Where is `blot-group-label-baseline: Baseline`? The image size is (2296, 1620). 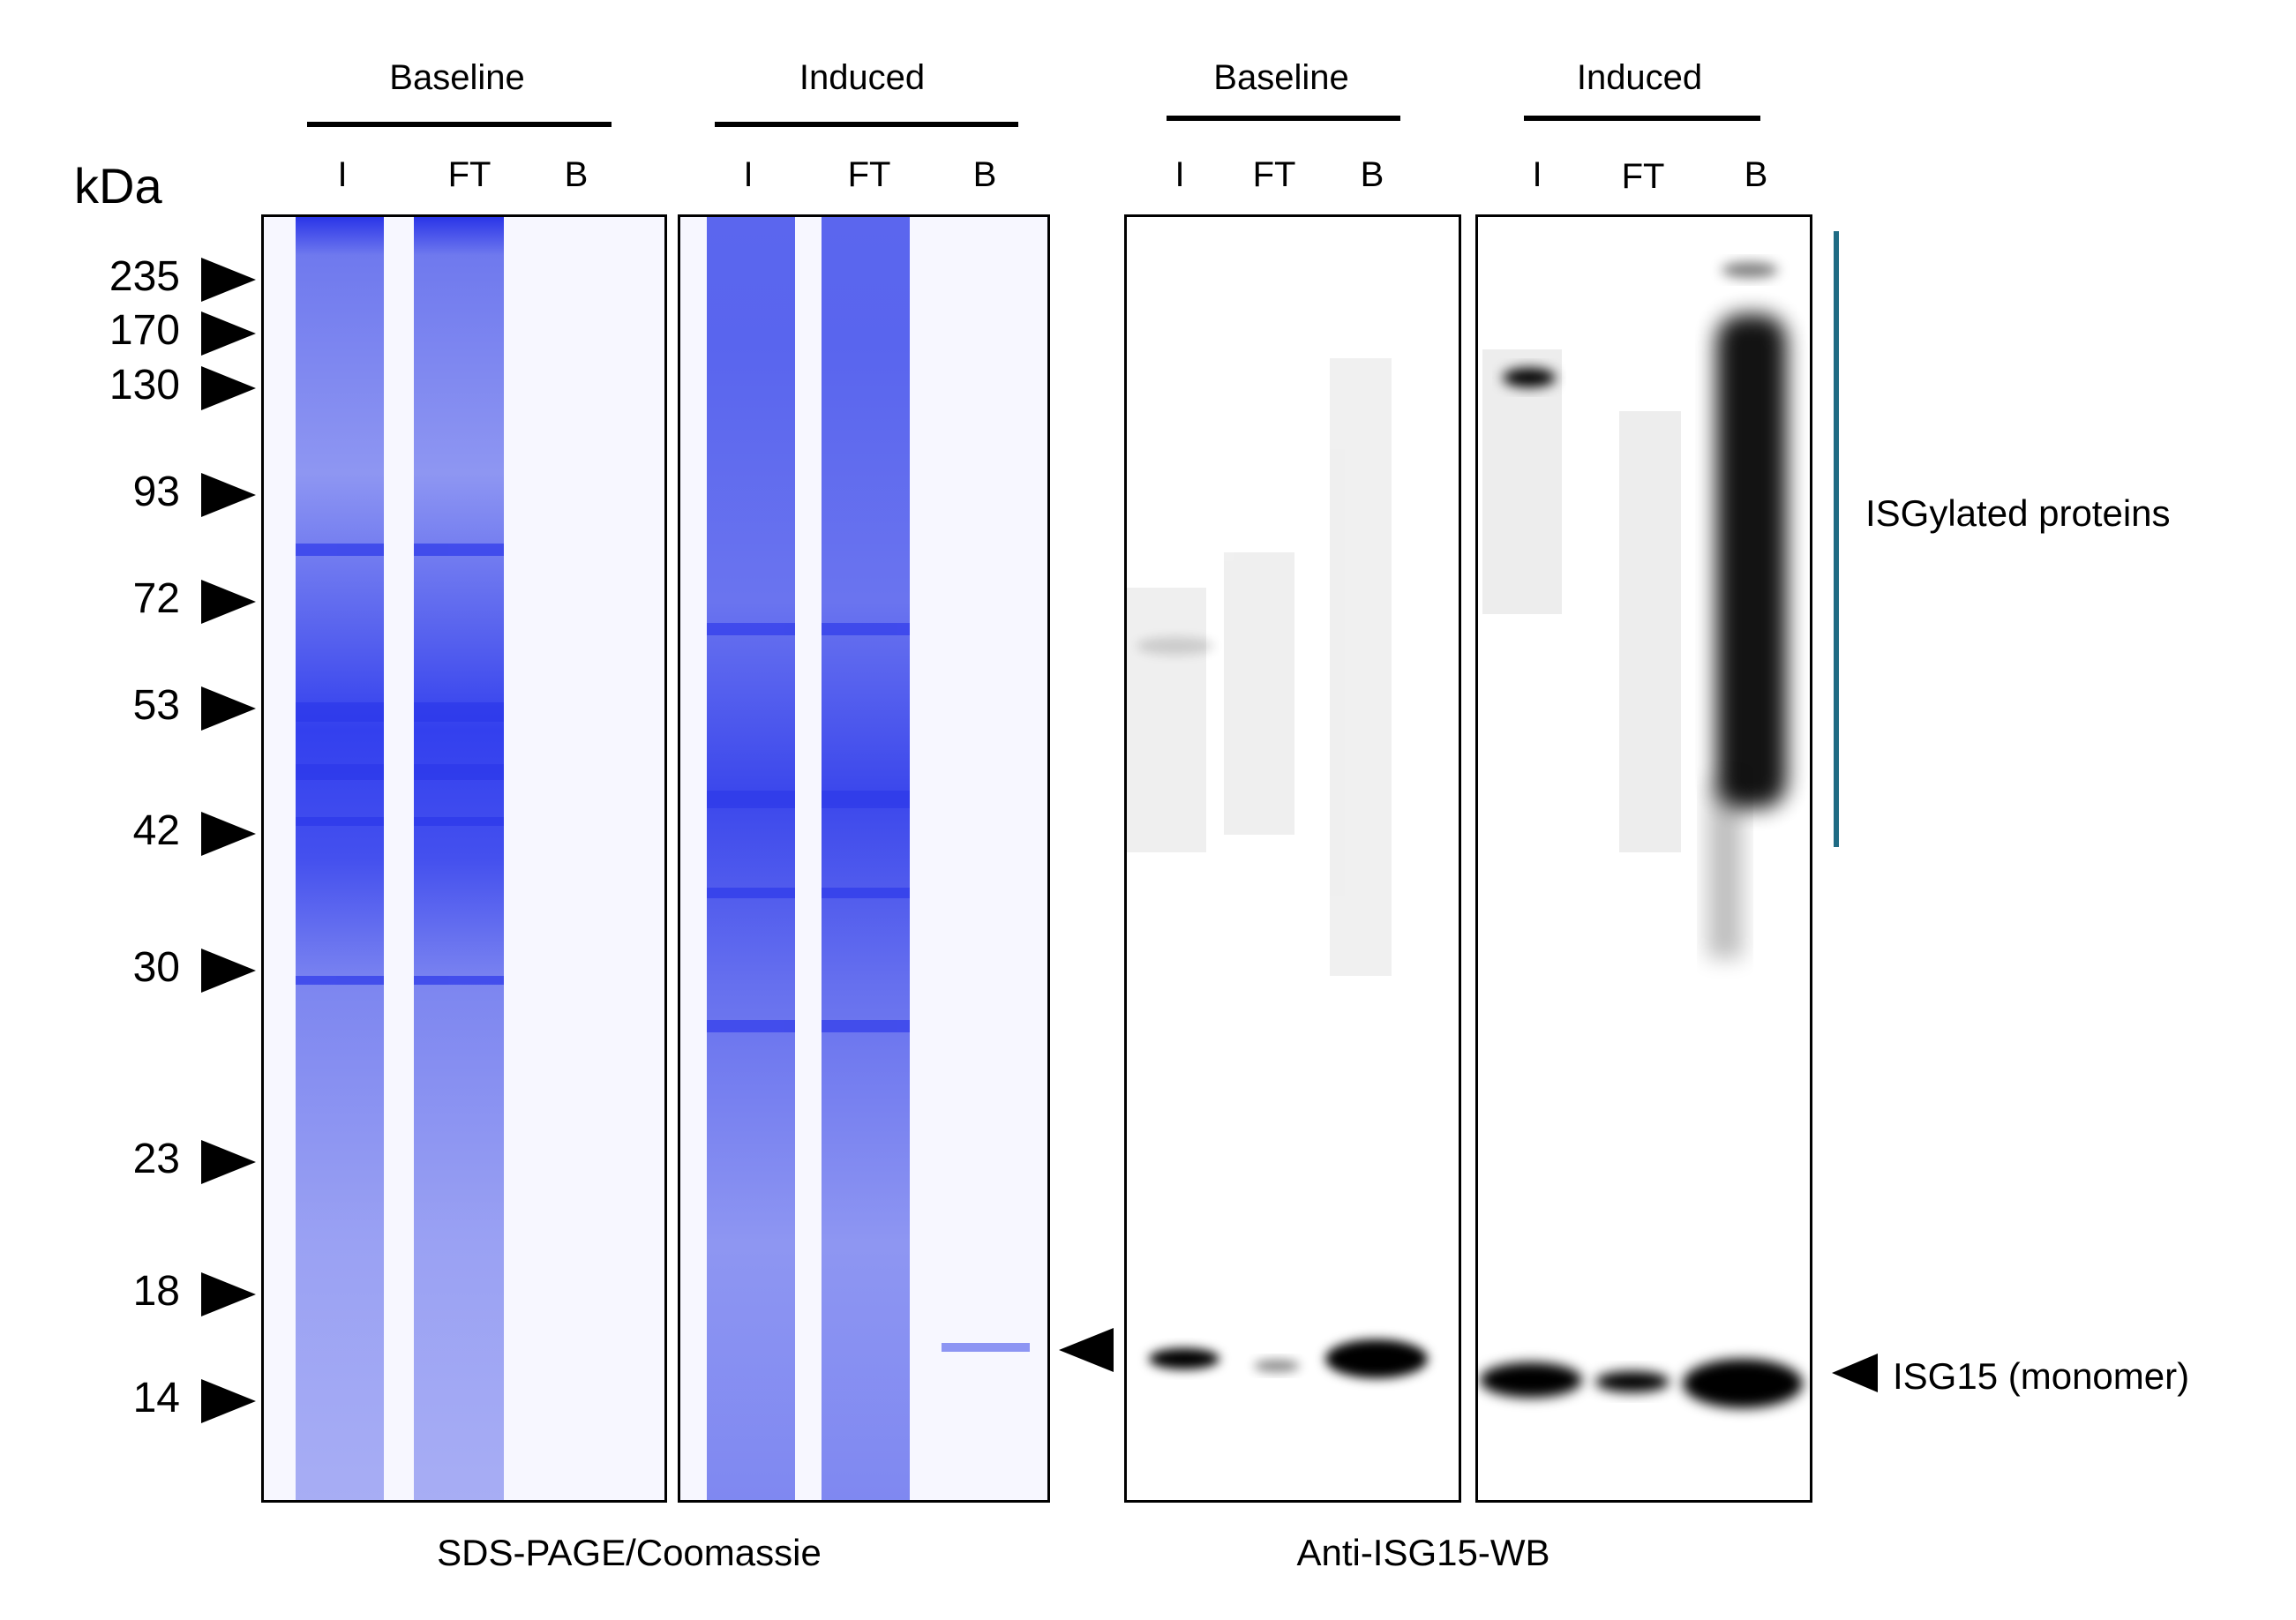 blot-group-label-baseline: Baseline is located at coordinates (1281, 77).